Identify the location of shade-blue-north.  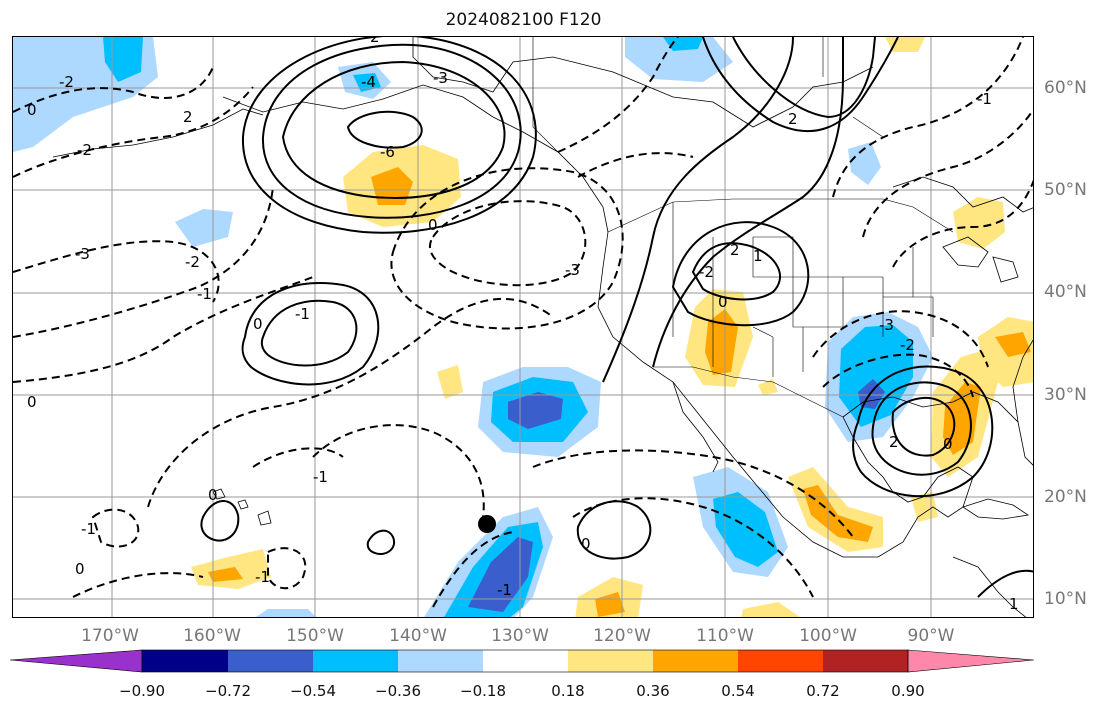
(679, 59).